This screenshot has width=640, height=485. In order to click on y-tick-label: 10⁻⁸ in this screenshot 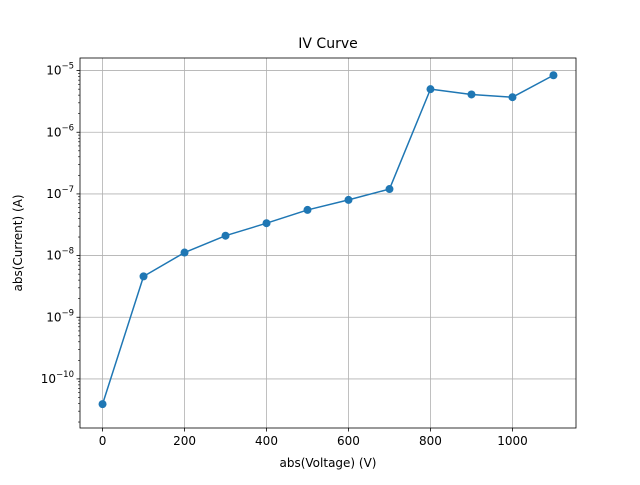, I will do `click(60, 255)`.